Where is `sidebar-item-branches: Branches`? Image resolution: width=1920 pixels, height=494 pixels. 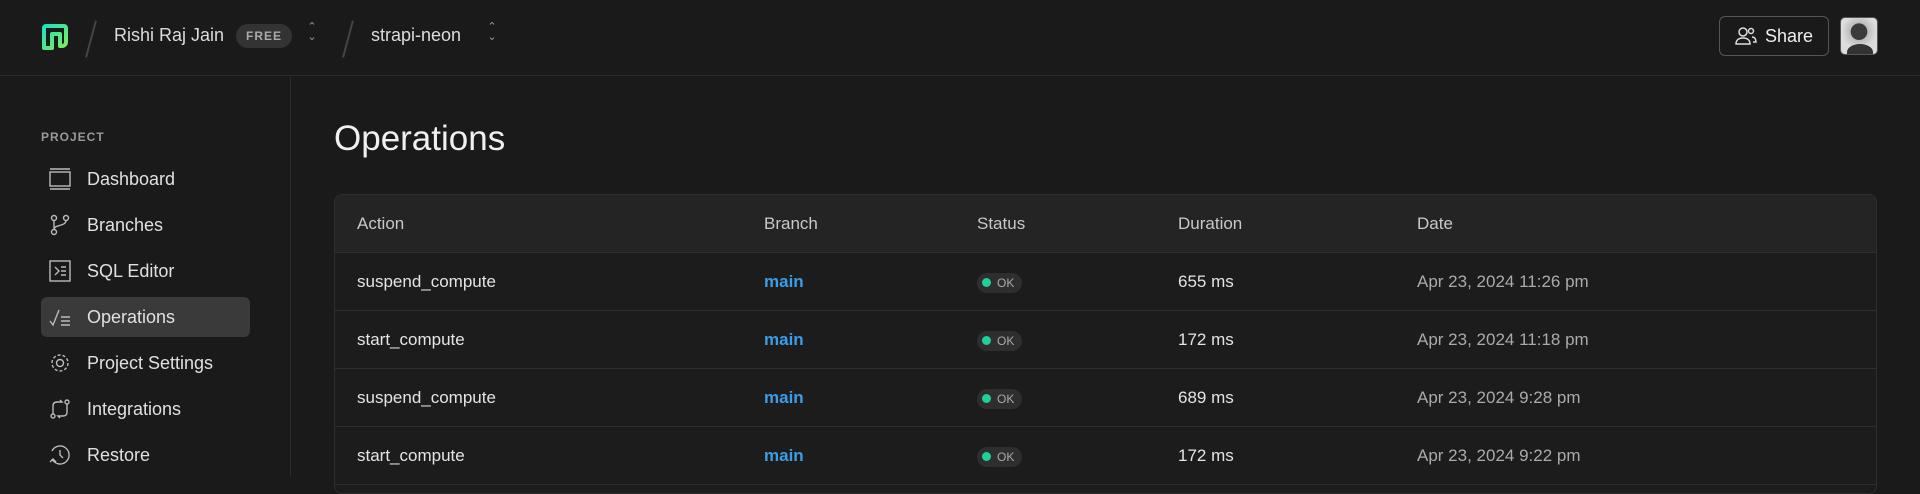 sidebar-item-branches: Branches is located at coordinates (145, 225).